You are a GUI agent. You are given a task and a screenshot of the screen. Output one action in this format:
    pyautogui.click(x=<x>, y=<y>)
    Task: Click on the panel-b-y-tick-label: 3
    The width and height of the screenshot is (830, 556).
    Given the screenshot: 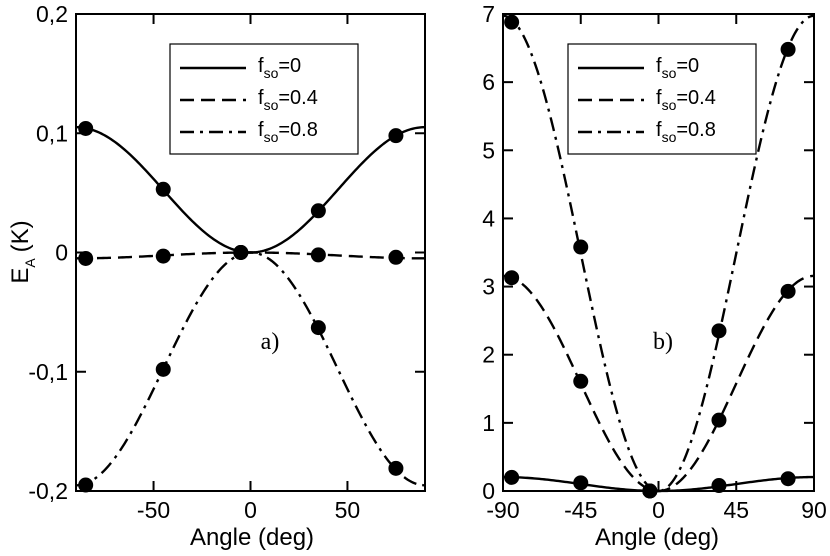 What is the action you would take?
    pyautogui.click(x=488, y=287)
    